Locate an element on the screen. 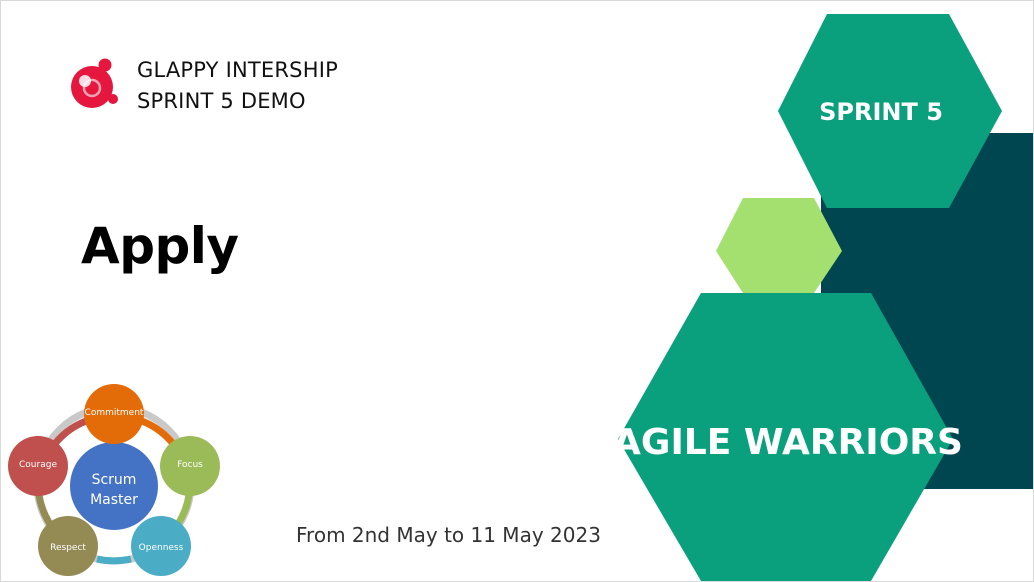 The height and width of the screenshot is (582, 1034). scrum-master-line-2: Master is located at coordinates (114, 500).